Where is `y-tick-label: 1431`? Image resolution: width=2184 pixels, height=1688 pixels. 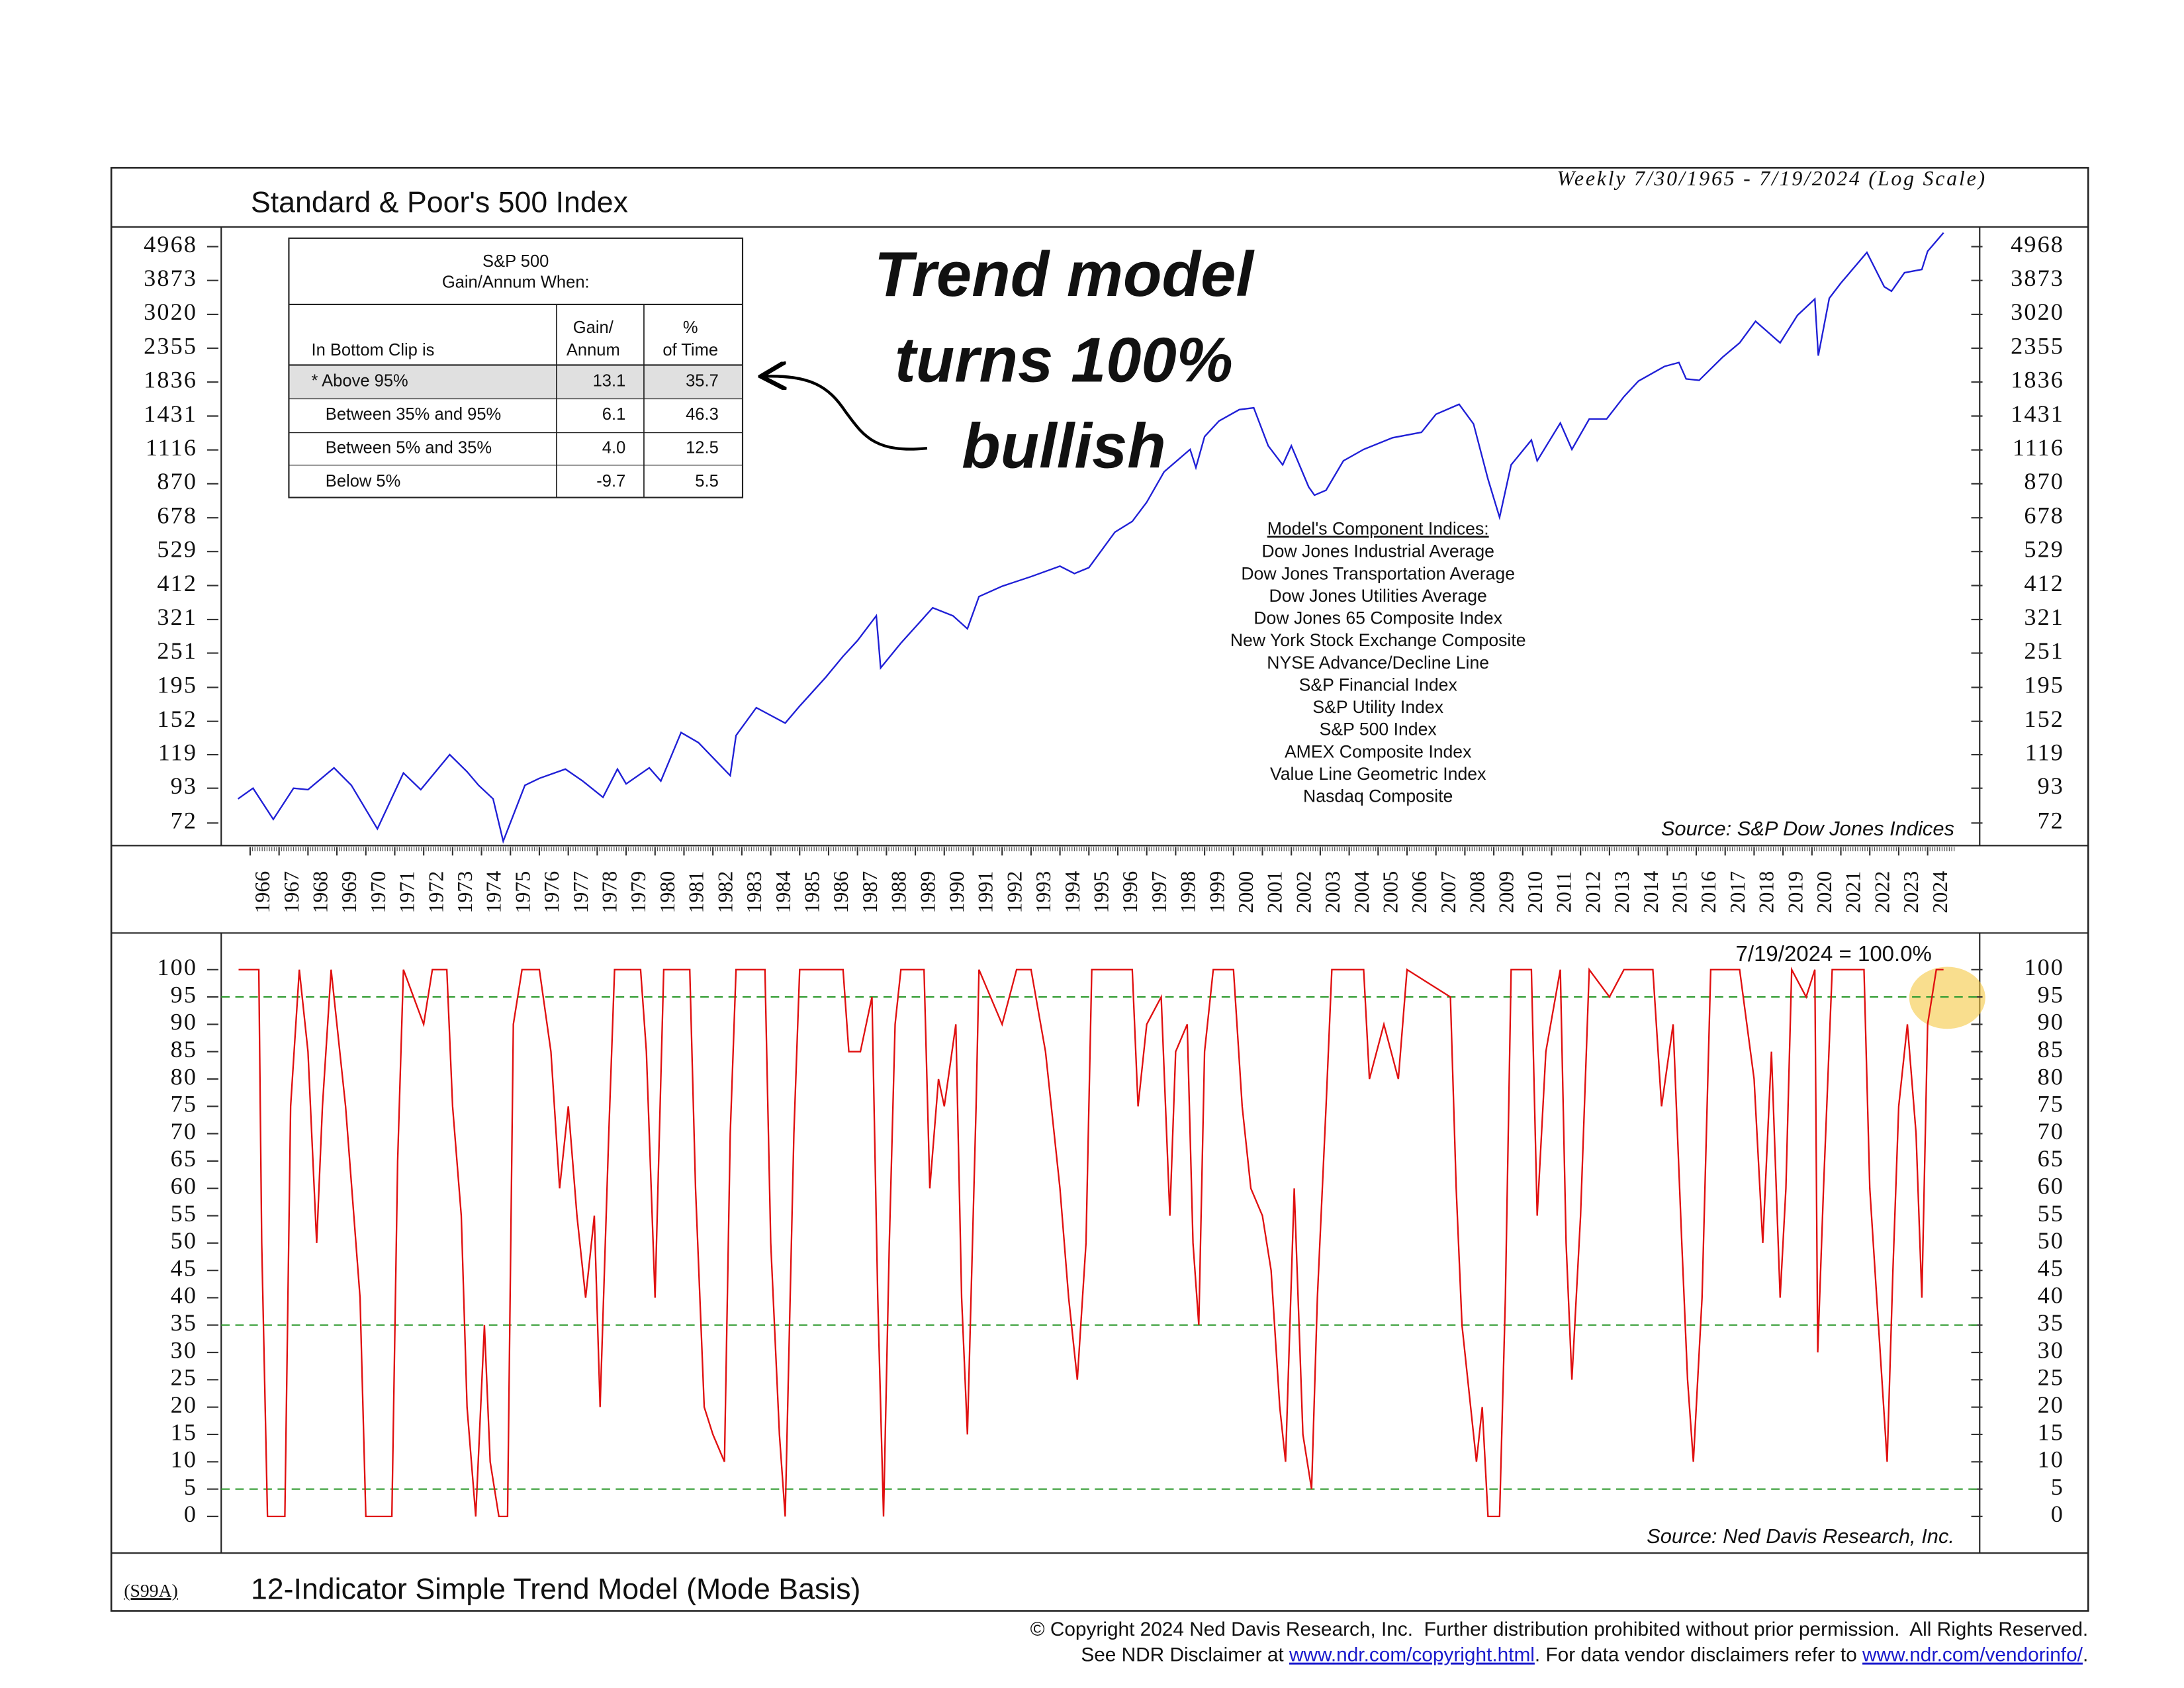
y-tick-label: 1431 is located at coordinates (171, 413).